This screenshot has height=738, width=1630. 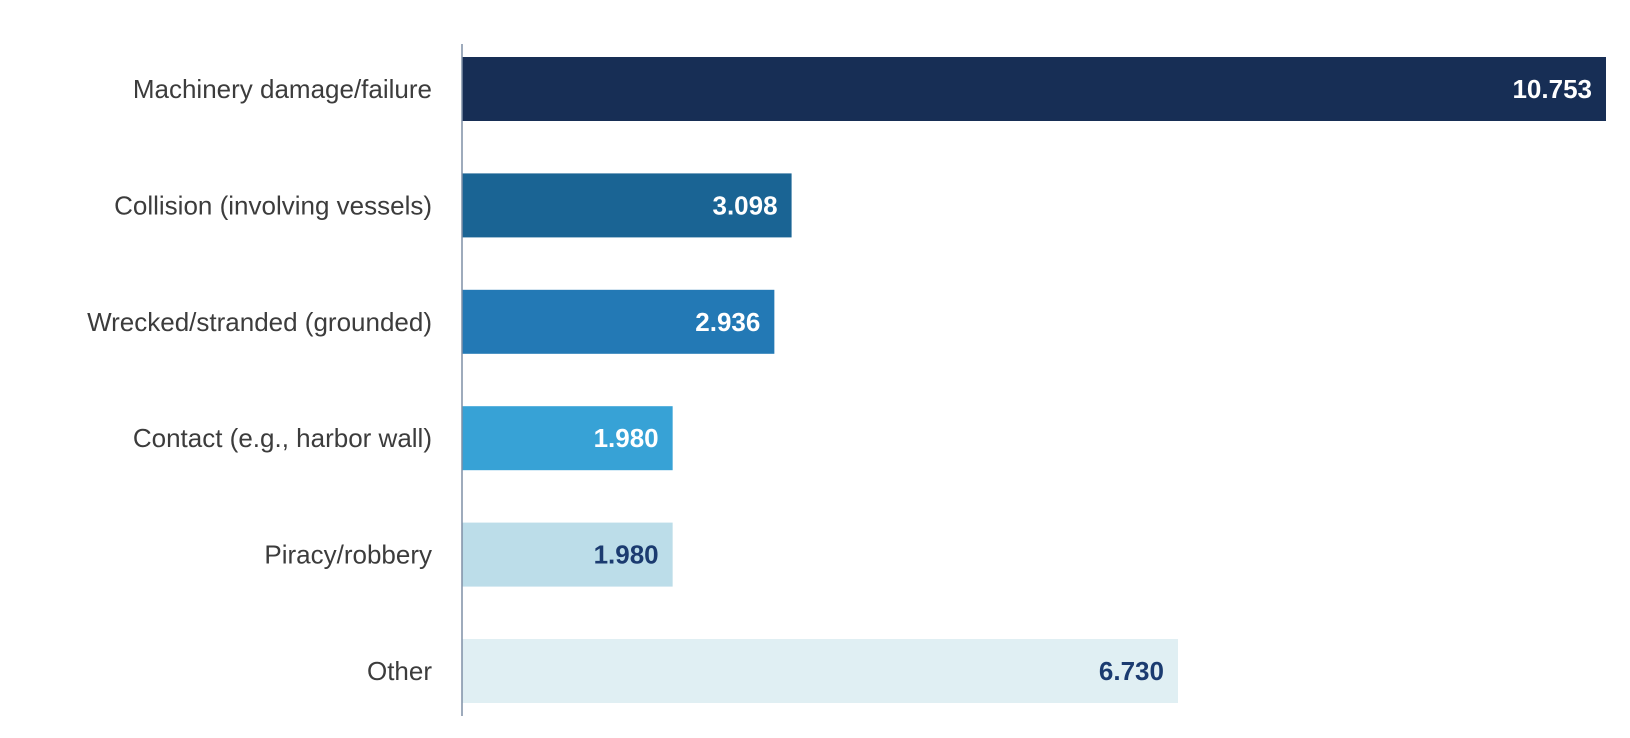 What do you see at coordinates (348, 555) in the screenshot?
I see `category-label-piracy-robbery: Piracy/robbery` at bounding box center [348, 555].